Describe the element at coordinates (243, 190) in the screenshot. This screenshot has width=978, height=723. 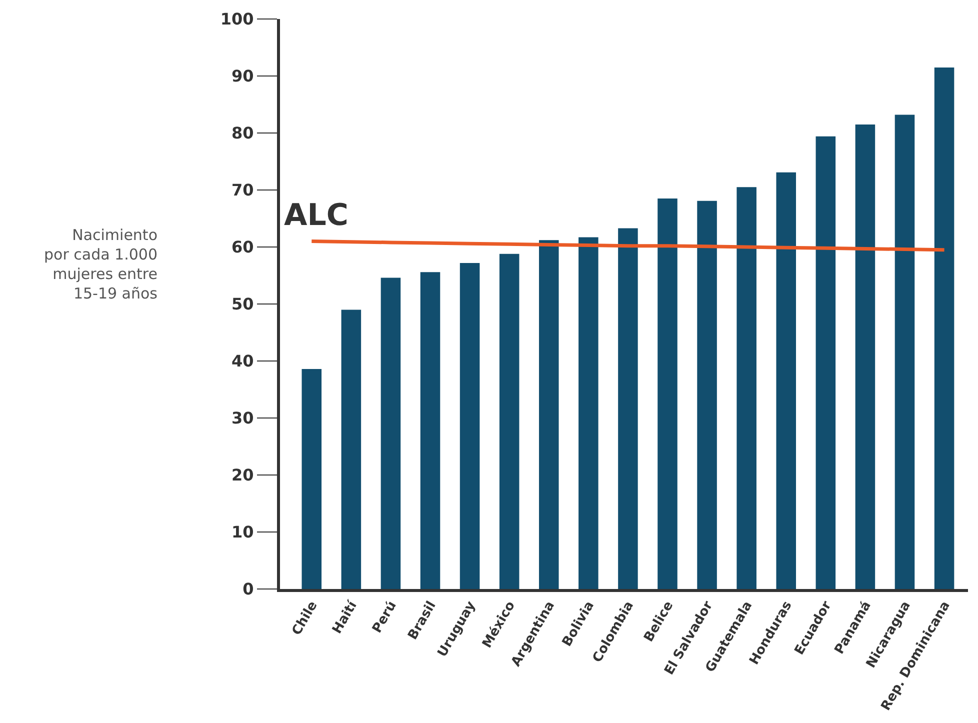
I see `y-tick-label: 70` at that location.